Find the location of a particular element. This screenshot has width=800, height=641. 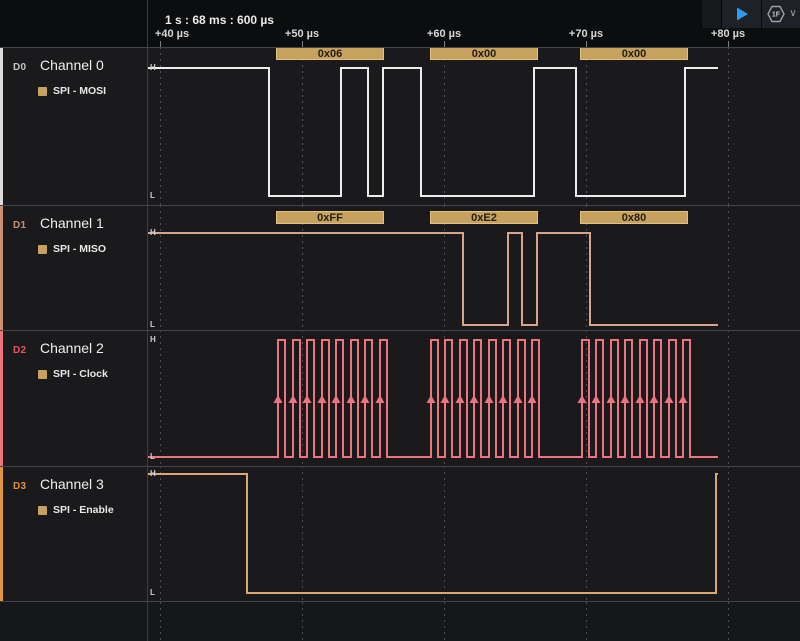

channel-name: Channel 3 is located at coordinates (72, 484).